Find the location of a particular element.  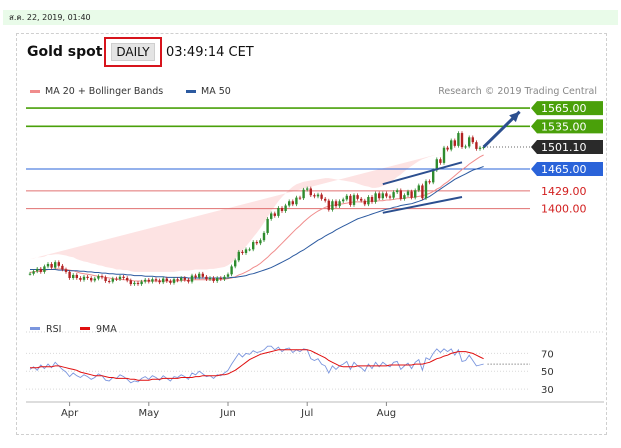

x-tick-label: Jun is located at coordinates (227, 413).